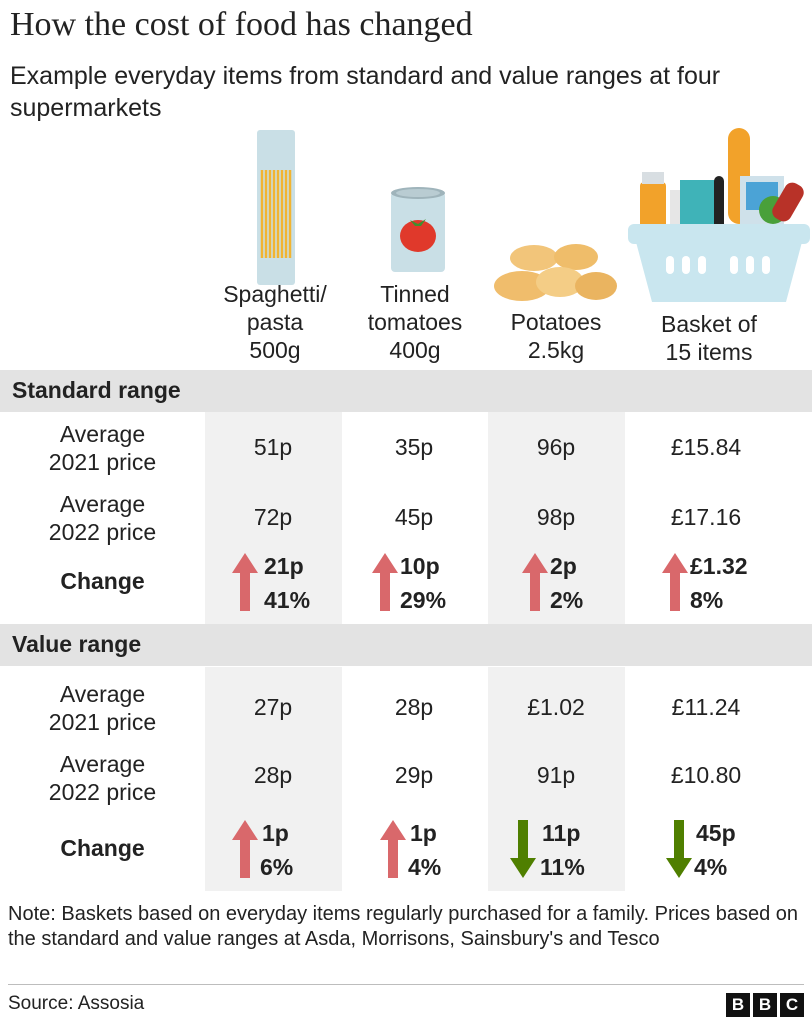  Describe the element at coordinates (556, 447) in the screenshot. I see `price-cell: 96p` at that location.